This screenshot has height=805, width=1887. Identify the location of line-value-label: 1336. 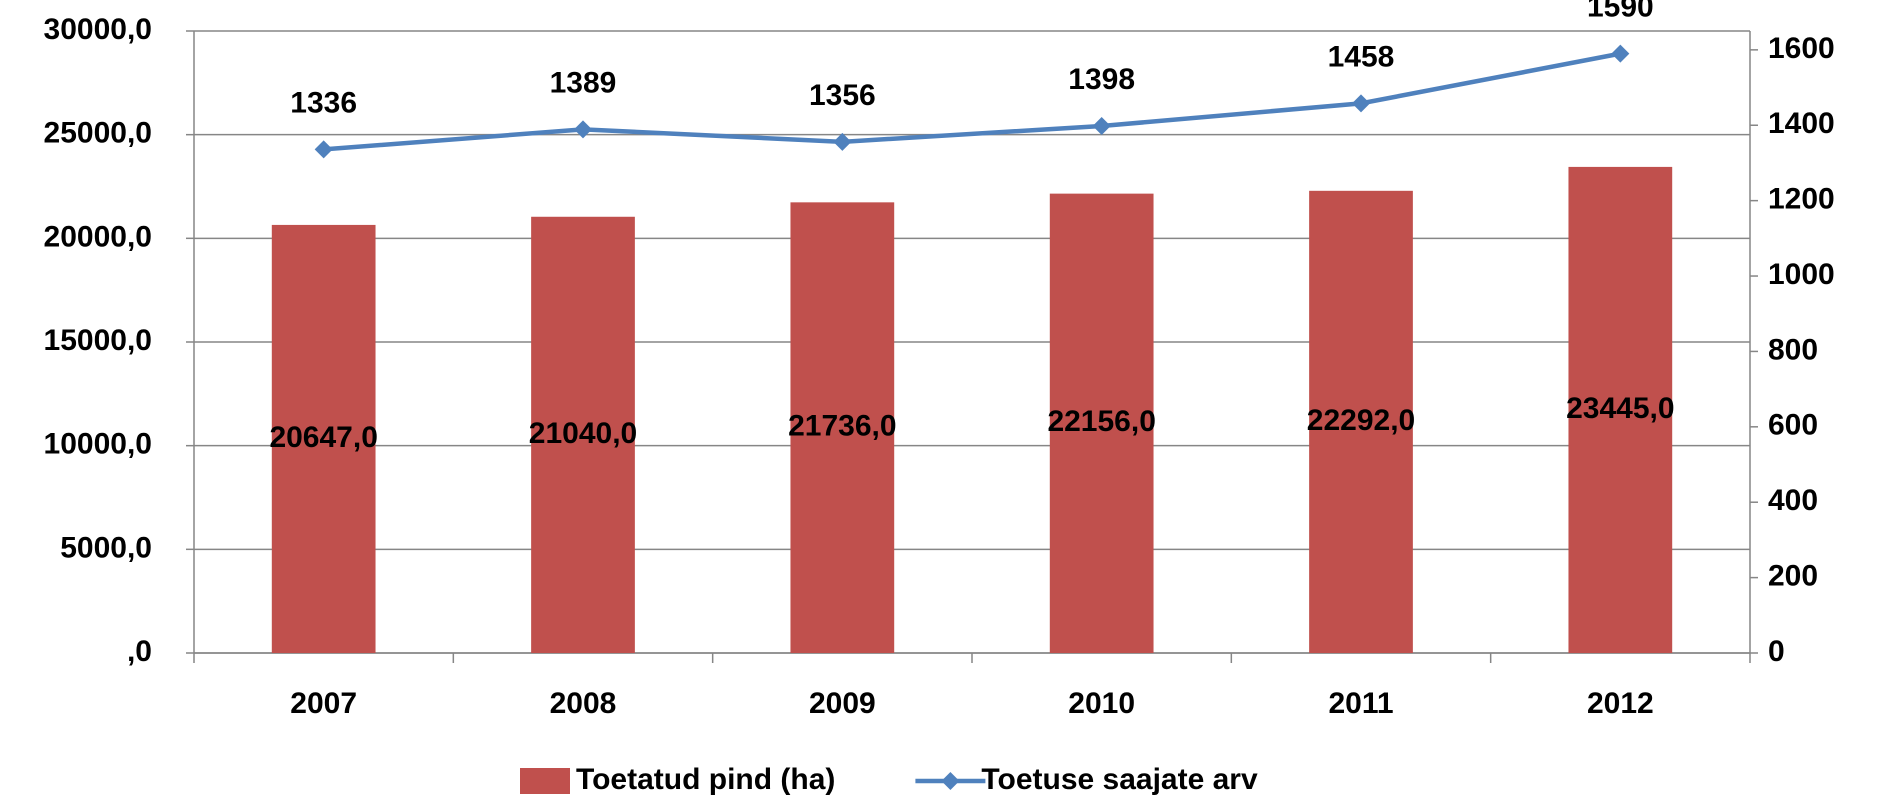
(323, 102).